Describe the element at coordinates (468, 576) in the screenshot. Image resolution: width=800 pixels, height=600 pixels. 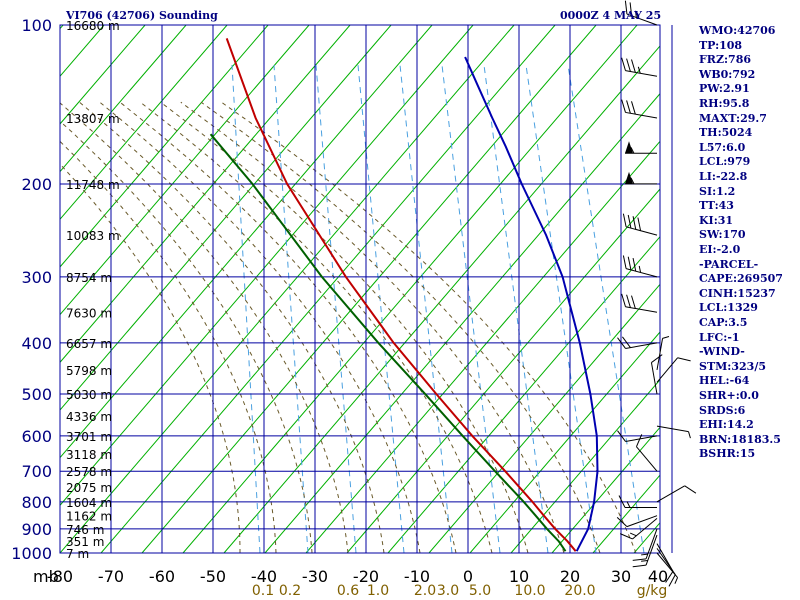
I see `temperature-tick-label: 0` at that location.